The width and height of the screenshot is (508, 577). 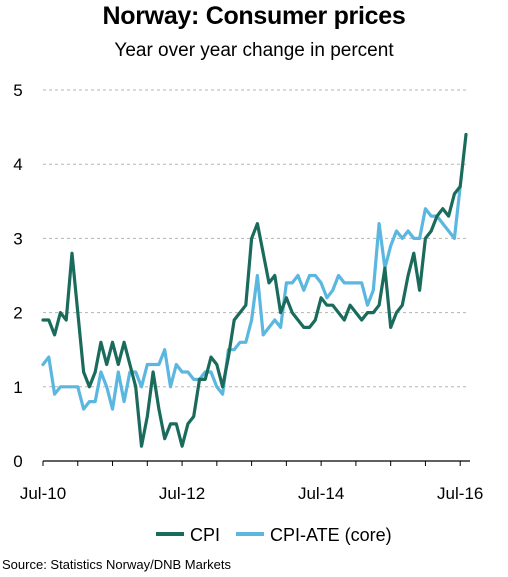 I want to click on x-tick-label: Jul-14, so click(x=321, y=493).